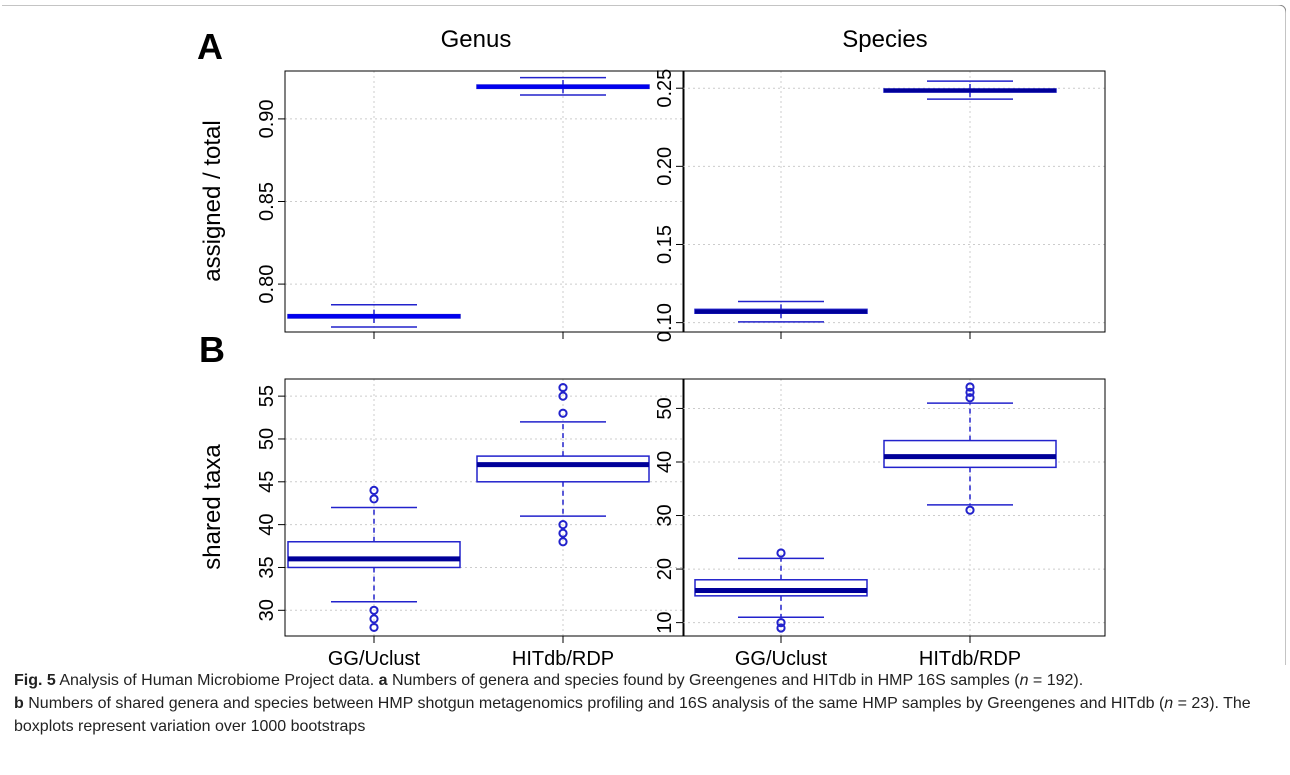 The image size is (1290, 775). I want to click on panel-3: 10 20 30 40 50 GG/Uclust HITdb/RDP, so click(880, 521).